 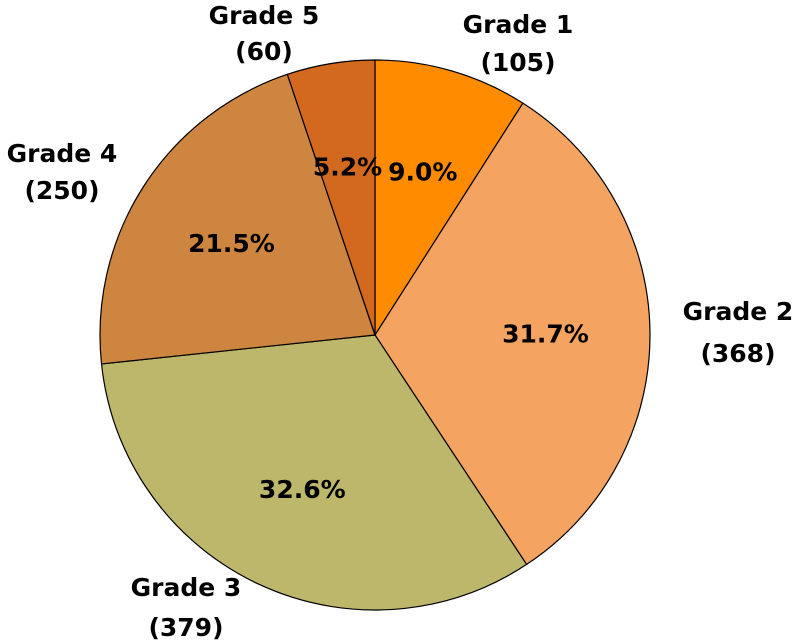 I want to click on category-count-grade-5: (60), so click(x=264, y=51).